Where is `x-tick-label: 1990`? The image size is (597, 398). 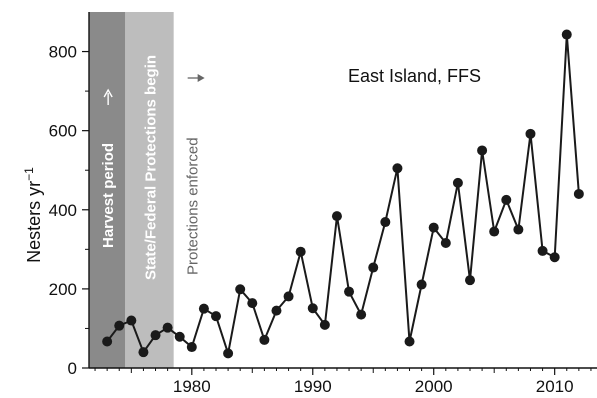 x-tick-label: 1990 is located at coordinates (313, 386).